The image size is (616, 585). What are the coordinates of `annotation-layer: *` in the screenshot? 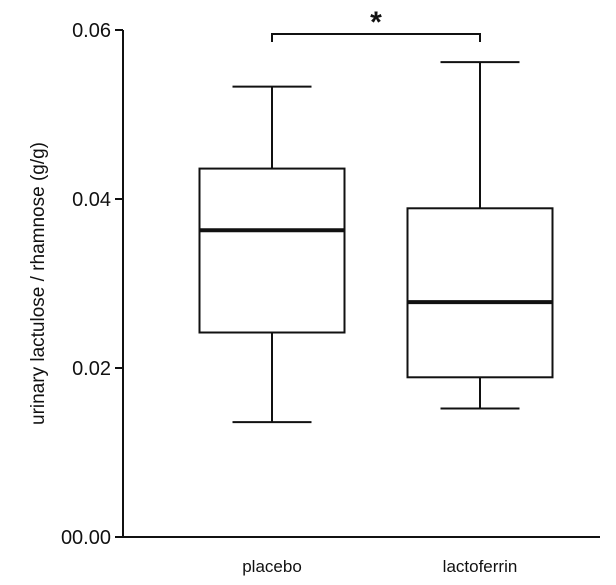 It's located at (376, 24).